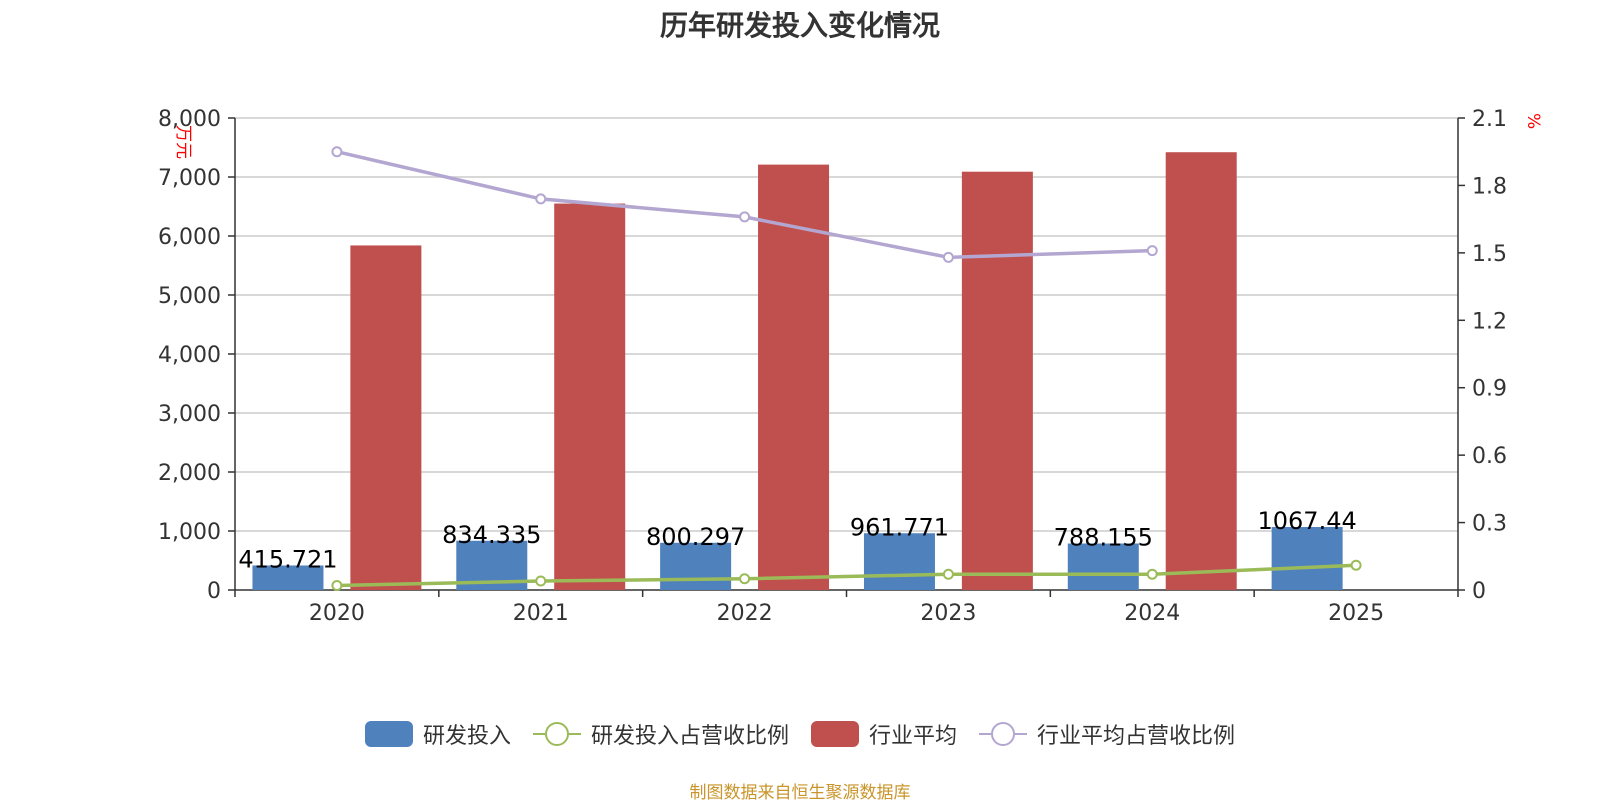  I want to click on x-tick-label: 2024, so click(1152, 613).